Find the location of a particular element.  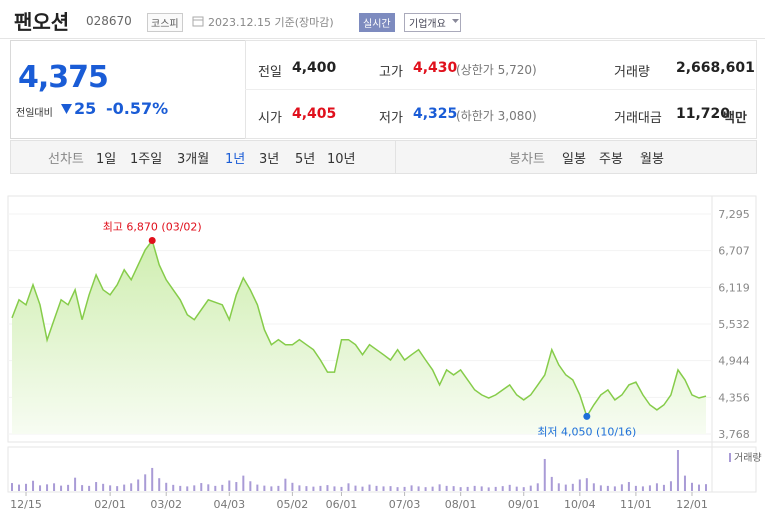

quote-note: (하한가 3,080) is located at coordinates (496, 116).